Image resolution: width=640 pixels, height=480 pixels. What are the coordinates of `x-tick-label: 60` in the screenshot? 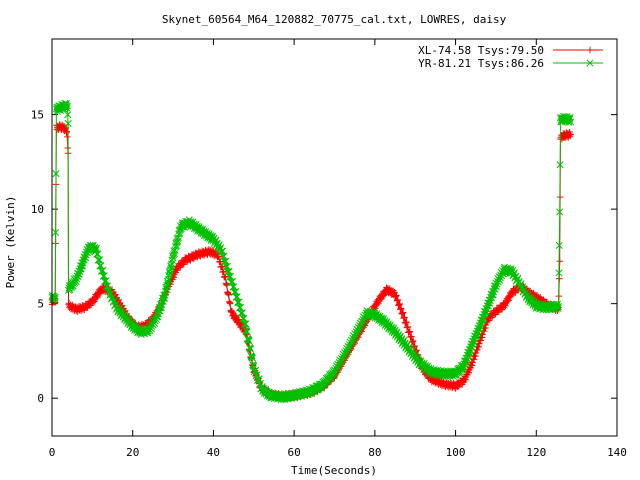 It's located at (294, 452).